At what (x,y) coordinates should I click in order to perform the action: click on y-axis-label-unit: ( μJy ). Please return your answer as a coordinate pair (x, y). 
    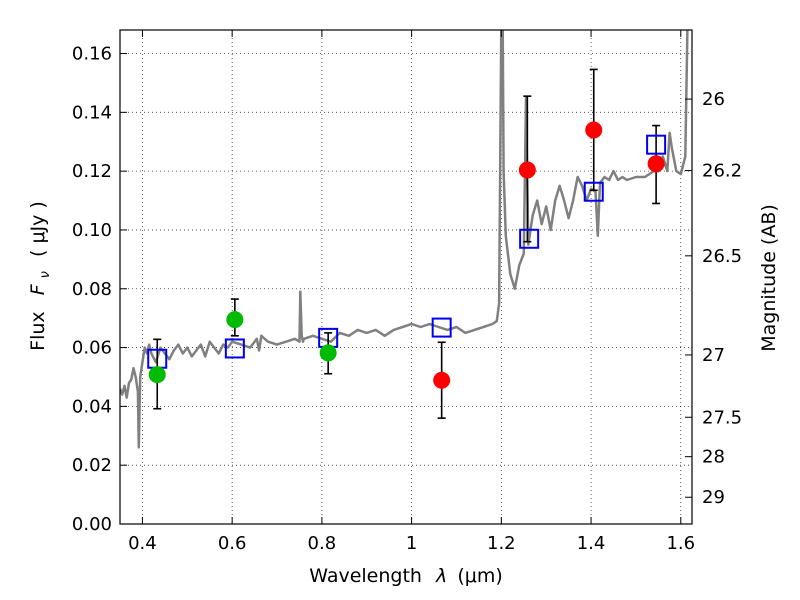
    Looking at the image, I should click on (38, 229).